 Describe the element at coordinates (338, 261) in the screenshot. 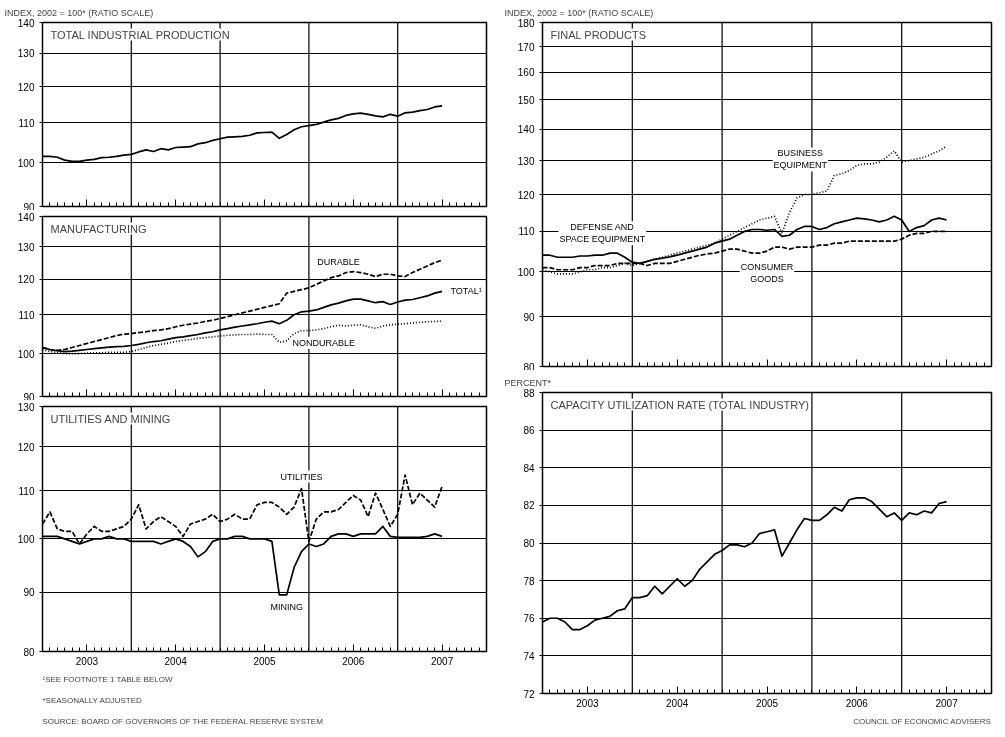

I see `series-label: DURABLE` at that location.